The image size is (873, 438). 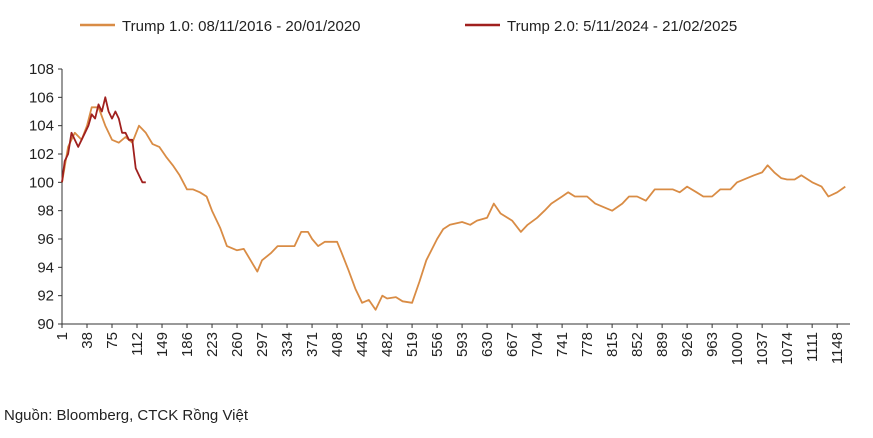 I want to click on y-tick-label: 94, so click(x=45, y=267).